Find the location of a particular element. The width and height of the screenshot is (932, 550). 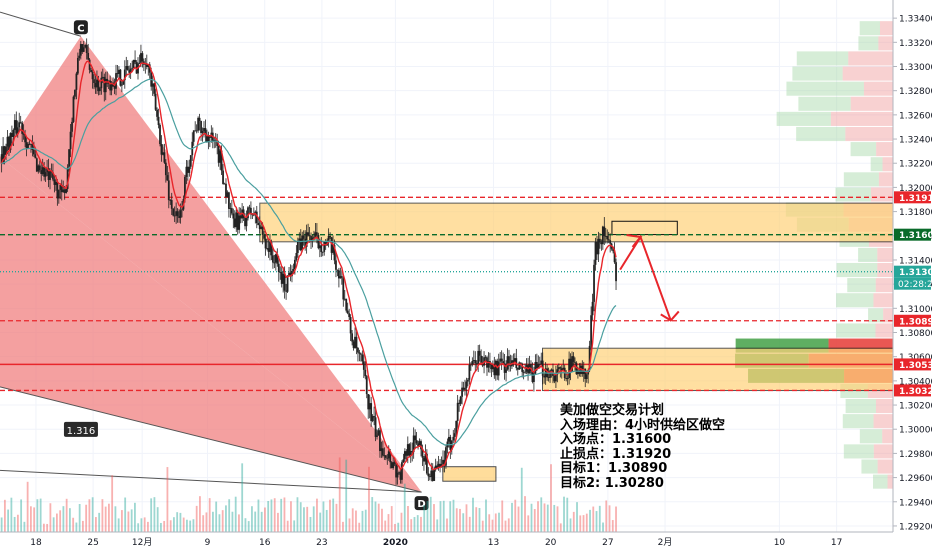

price-label-text: 1.30321 is located at coordinates (915, 392).